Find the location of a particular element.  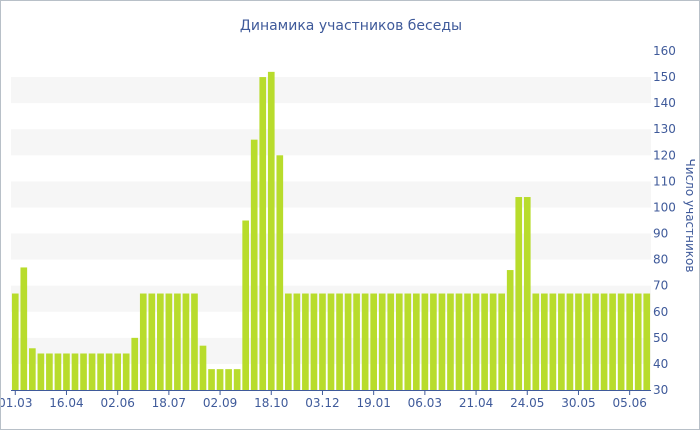

x-tick-label: 30.05 is located at coordinates (578, 403).